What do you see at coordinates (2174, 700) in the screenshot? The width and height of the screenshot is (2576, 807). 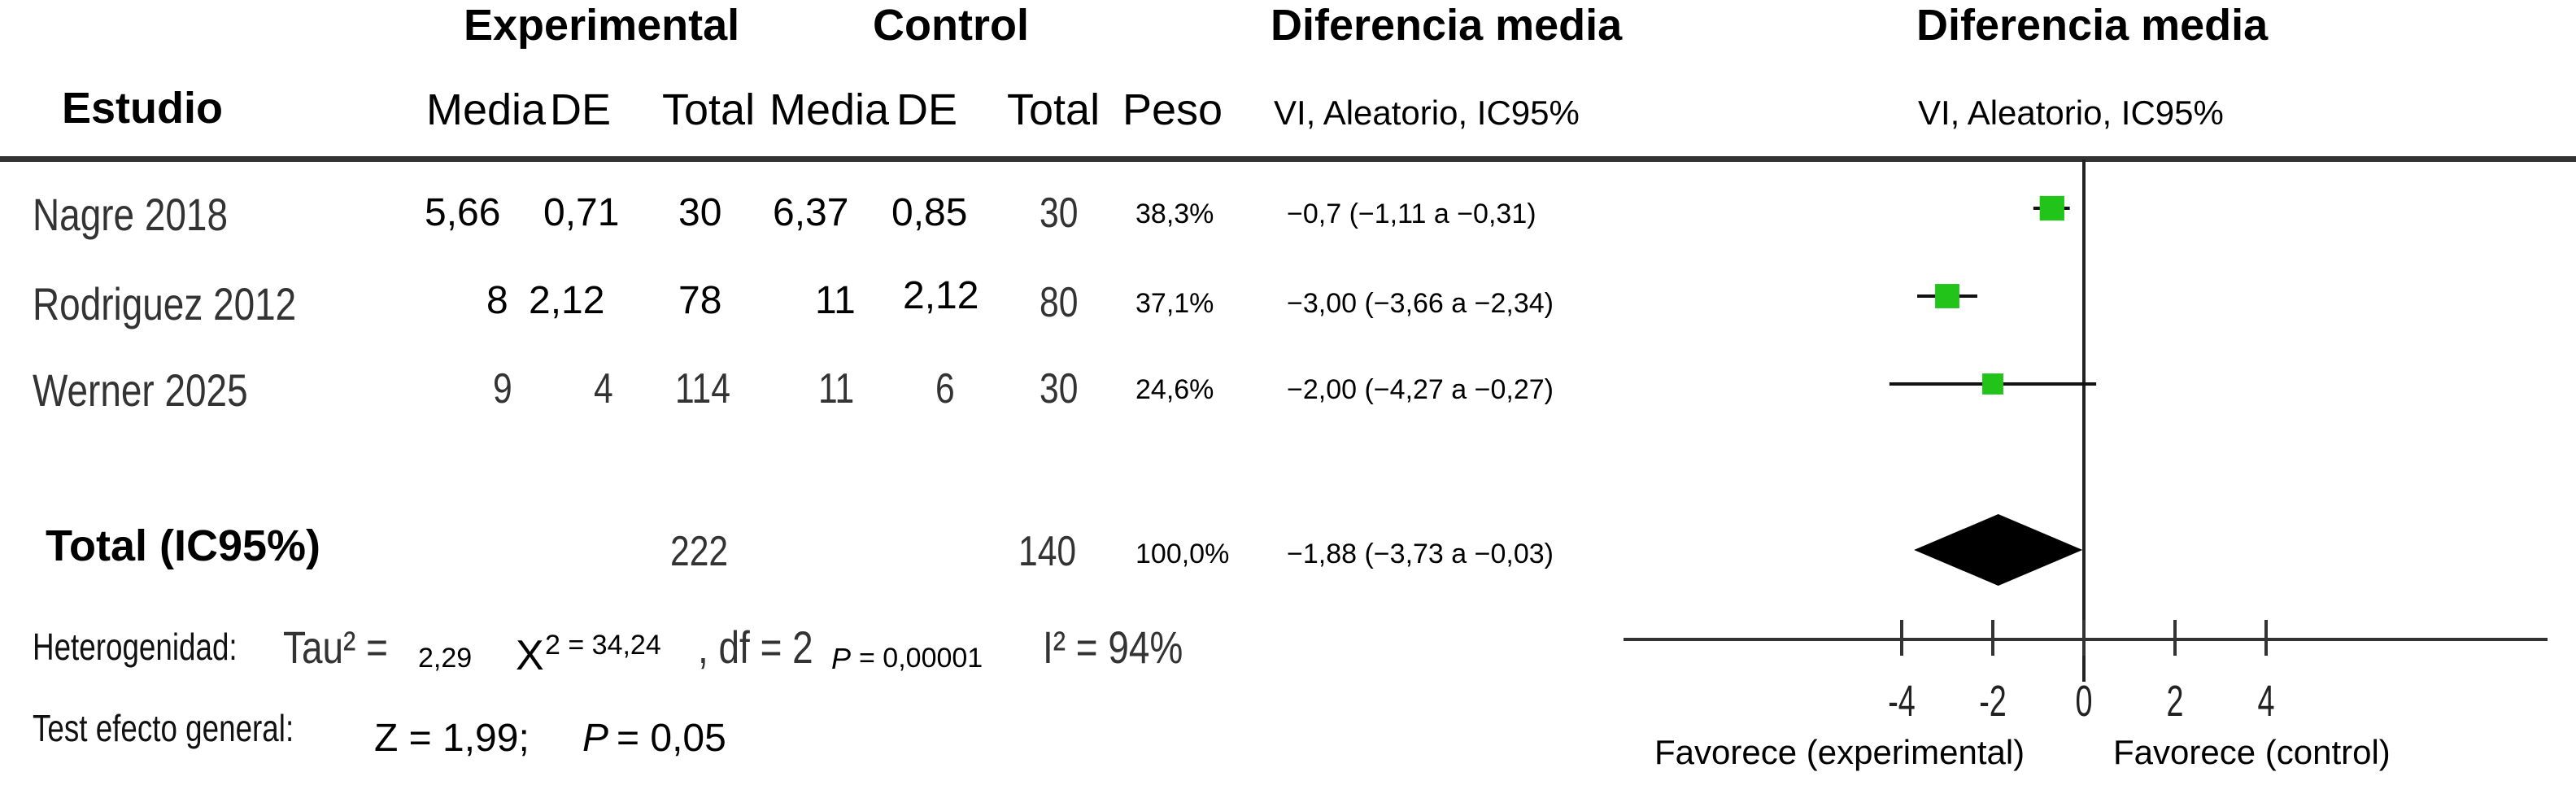 I see `x-tick-label: 2` at bounding box center [2174, 700].